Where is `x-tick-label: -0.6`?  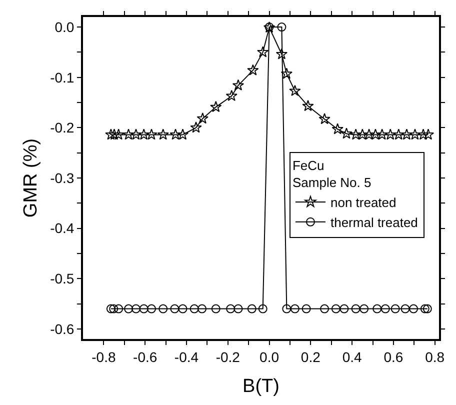
x-tick-label: -0.6 is located at coordinates (145, 356).